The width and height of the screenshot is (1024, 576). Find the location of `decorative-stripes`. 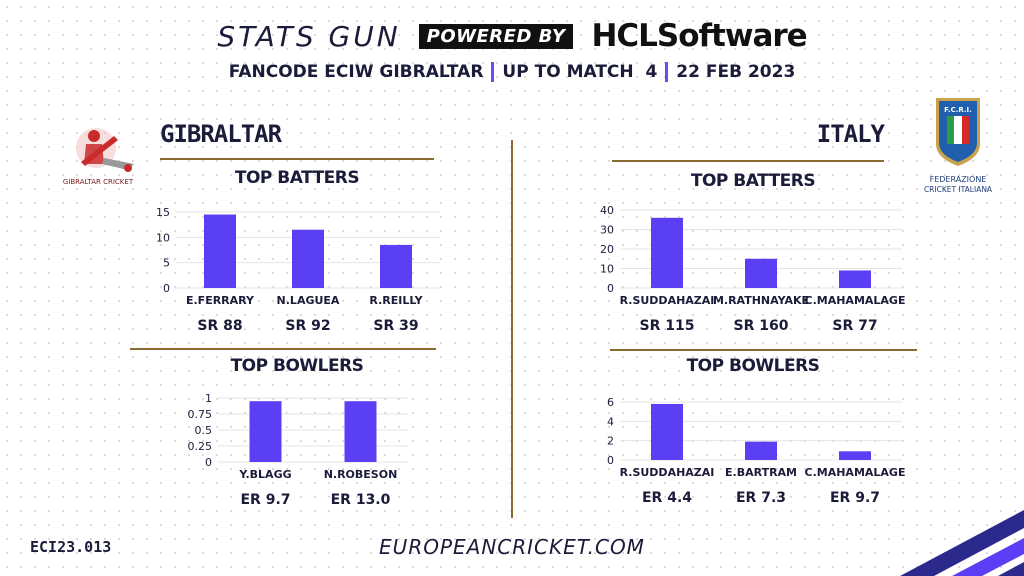

decorative-stripes is located at coordinates (962, 543).